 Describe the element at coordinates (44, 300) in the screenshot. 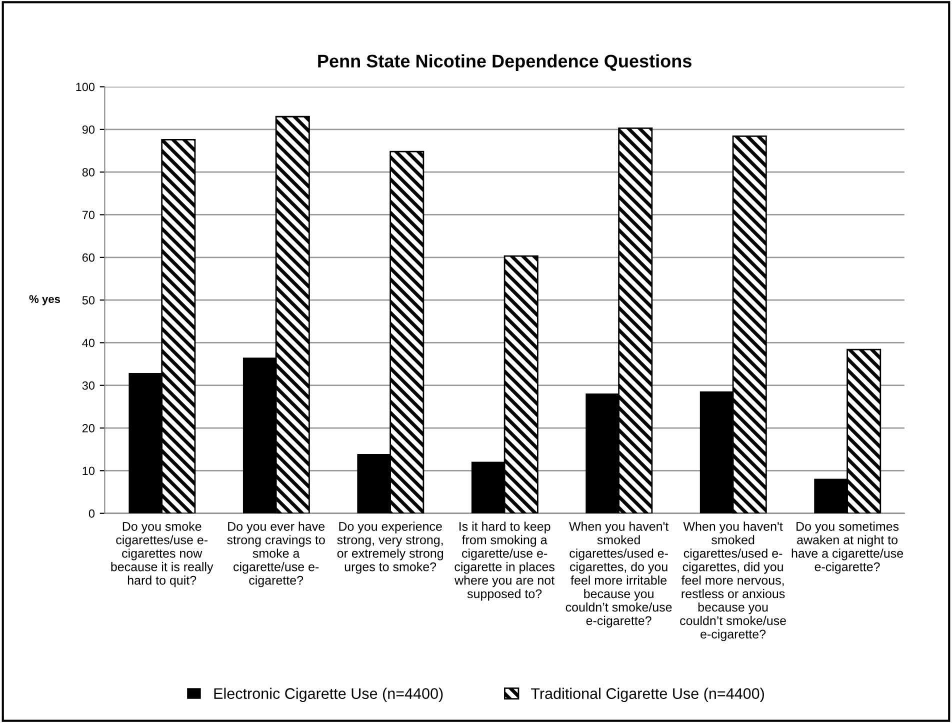

I see `y-axis-title: % yes` at that location.